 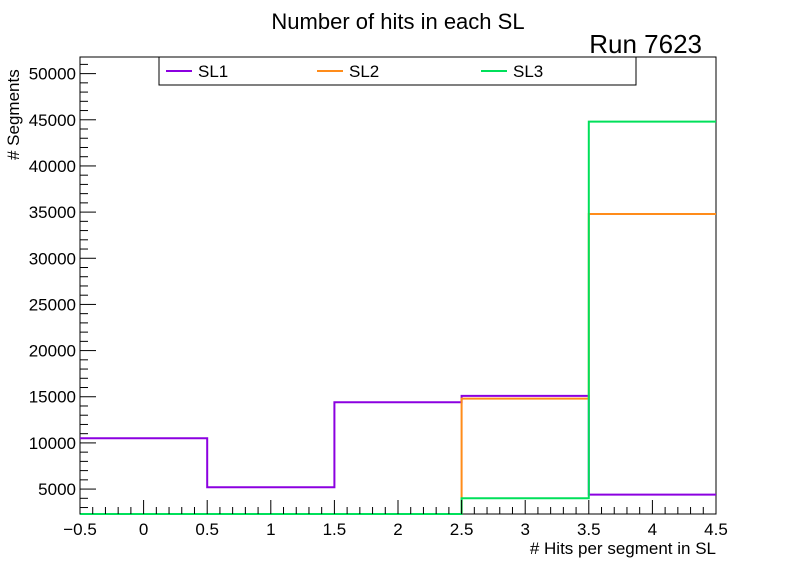 I want to click on legend-entry-sl1: SL1, so click(x=197, y=71).